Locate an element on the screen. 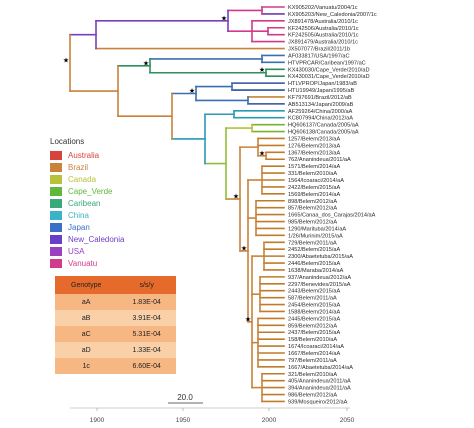 The width and height of the screenshot is (474, 428). tip-label: AF033817/USA/1997/aC is located at coordinates (319, 56).